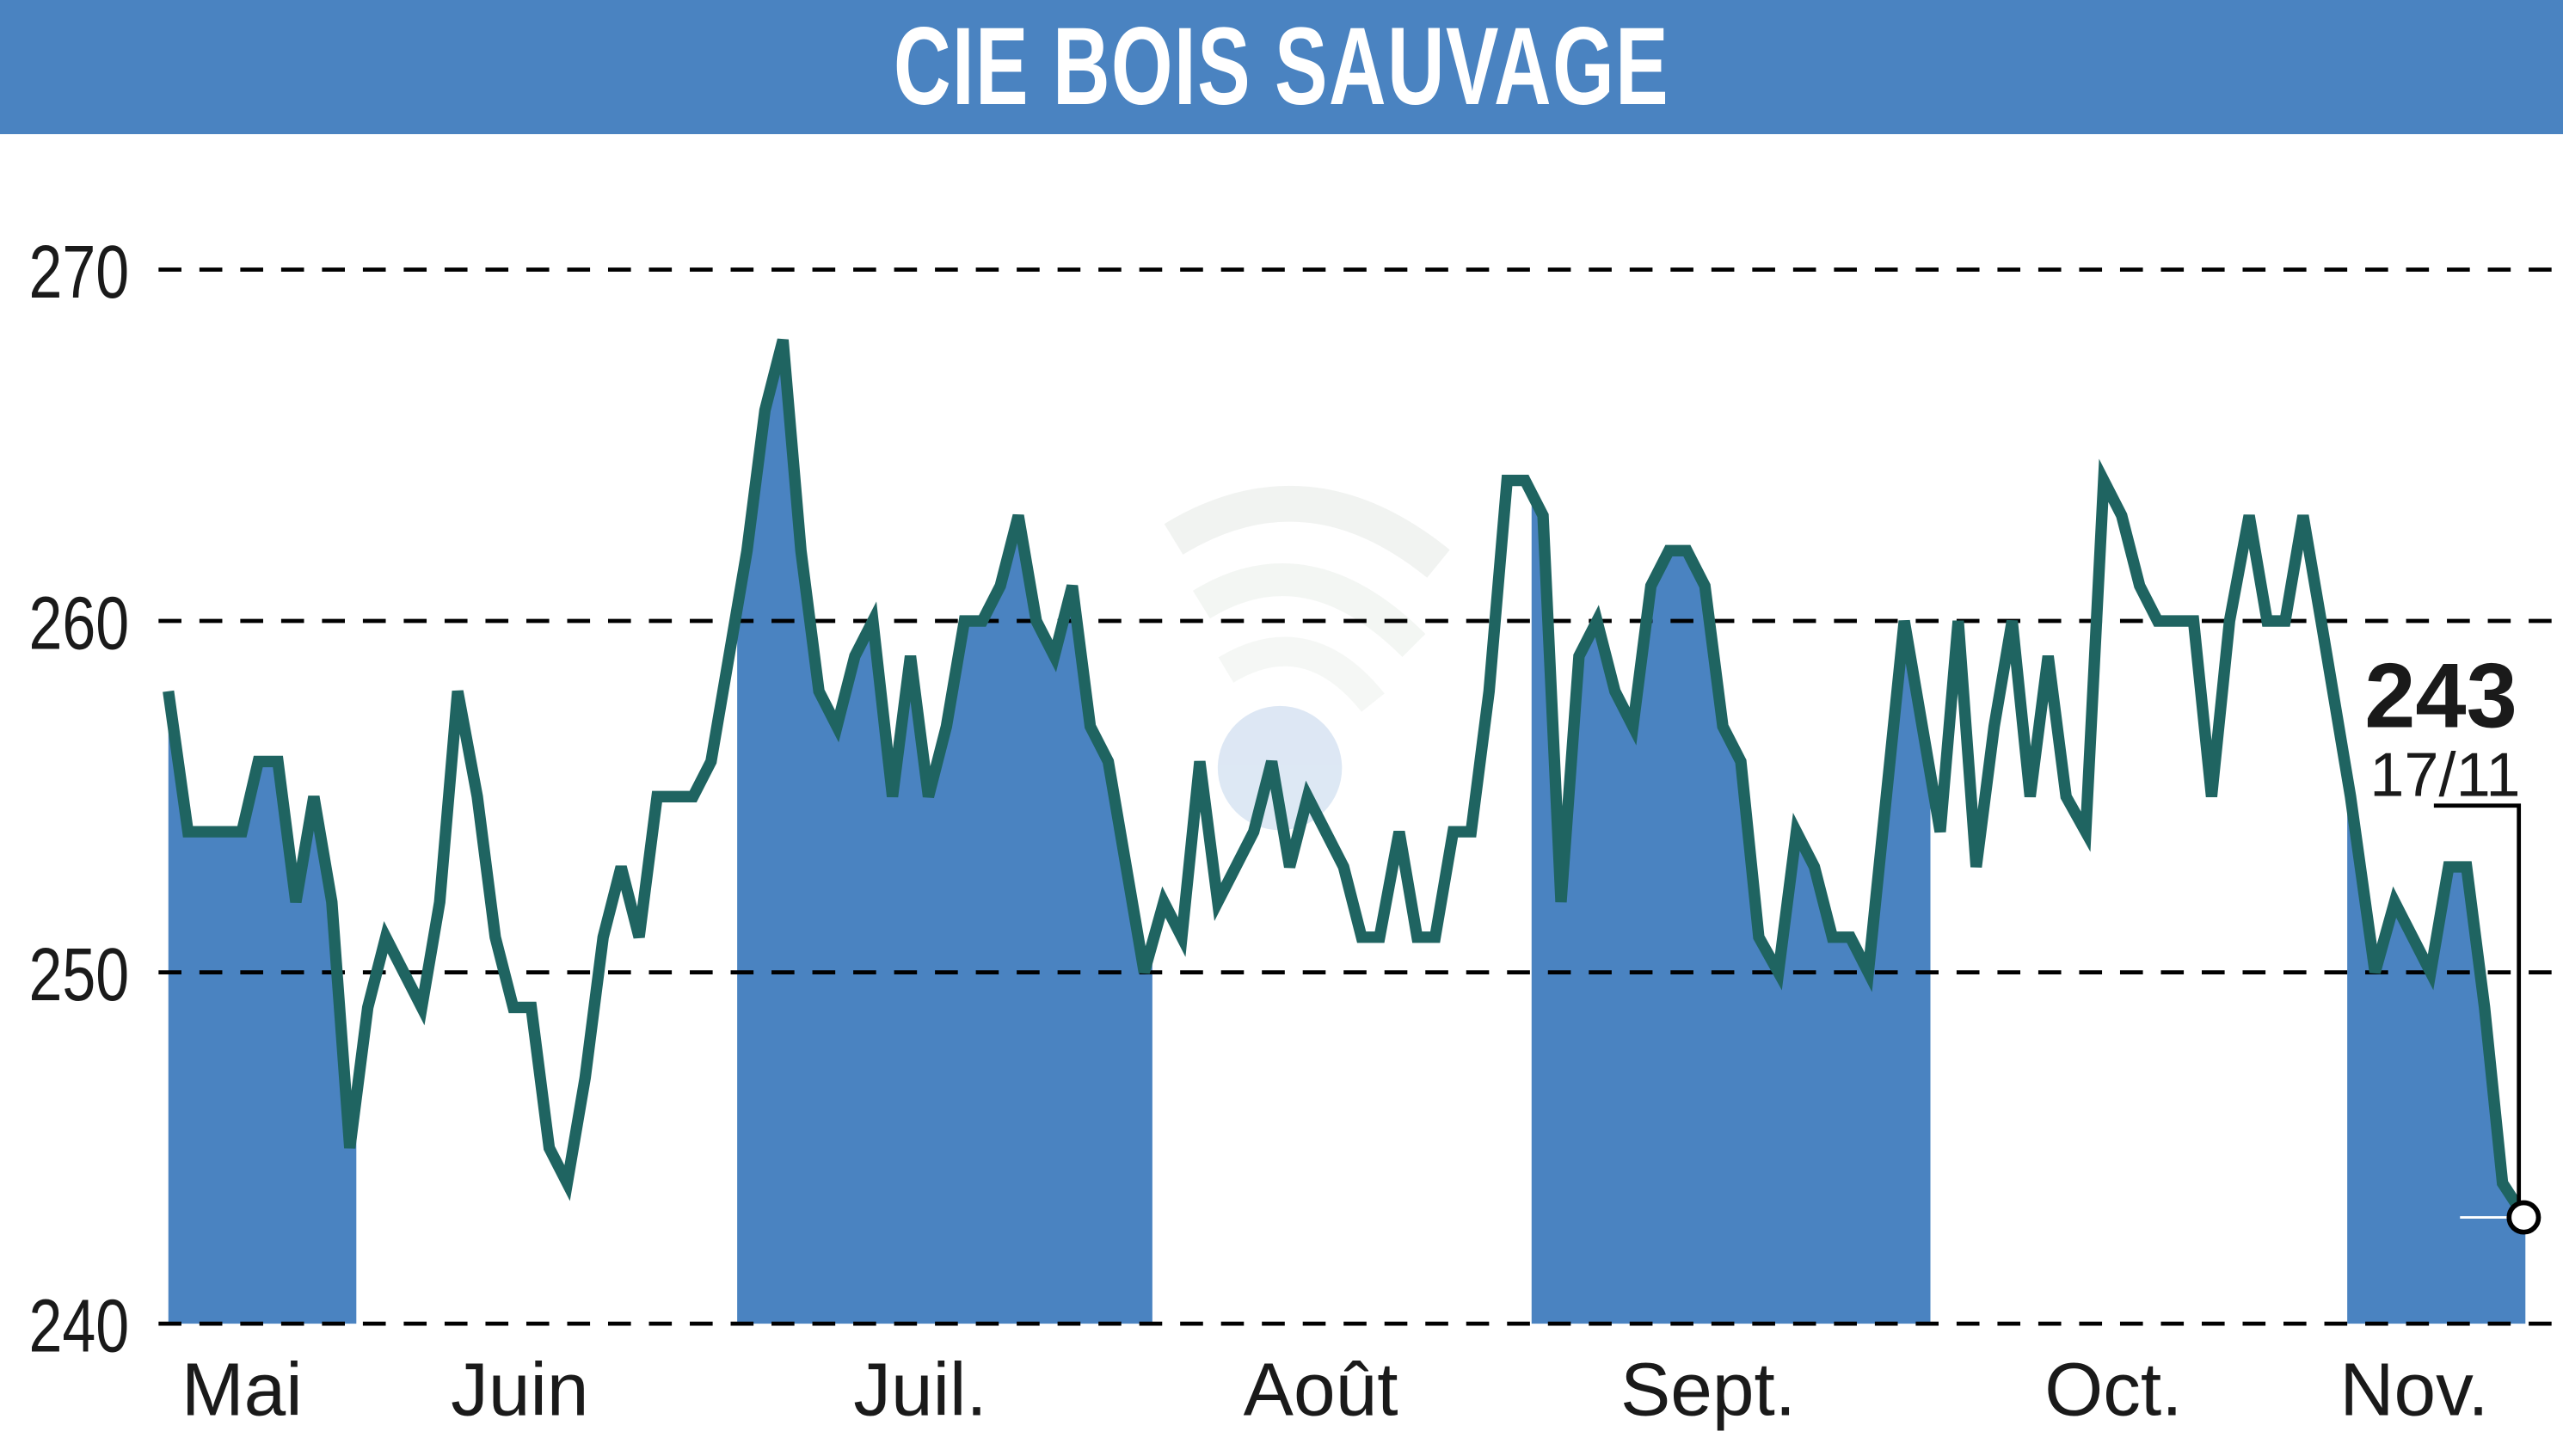 The image size is (2563, 1456). What do you see at coordinates (2413, 1390) in the screenshot?
I see `x-tick-nov: Nov.` at bounding box center [2413, 1390].